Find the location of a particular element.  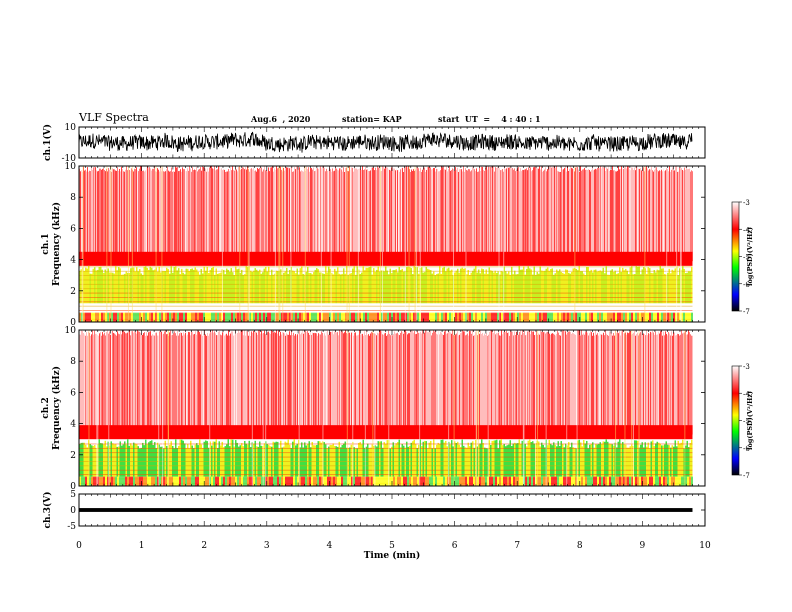

station-label: station= KAP is located at coordinates (372, 119).